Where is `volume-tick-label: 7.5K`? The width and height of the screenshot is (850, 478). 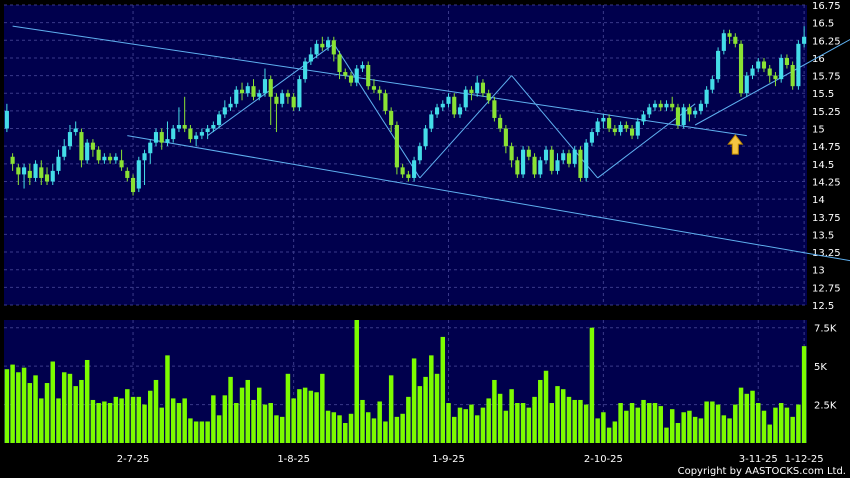 volume-tick-label: 7.5K is located at coordinates (825, 329).